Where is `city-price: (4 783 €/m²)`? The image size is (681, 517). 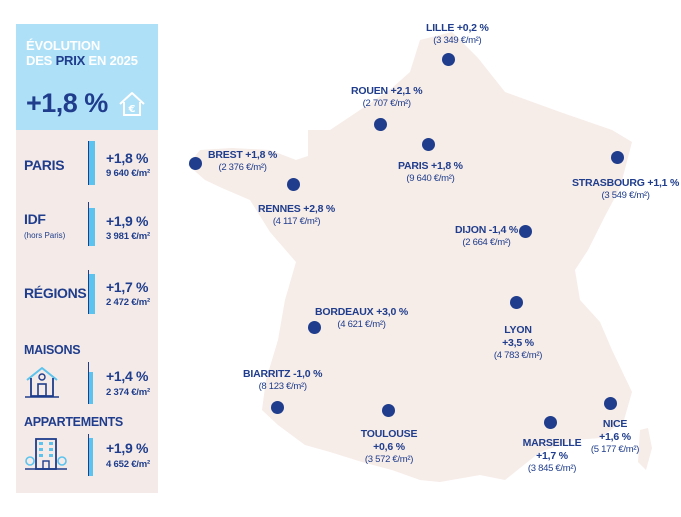 city-price: (4 783 €/m²) is located at coordinates (518, 355).